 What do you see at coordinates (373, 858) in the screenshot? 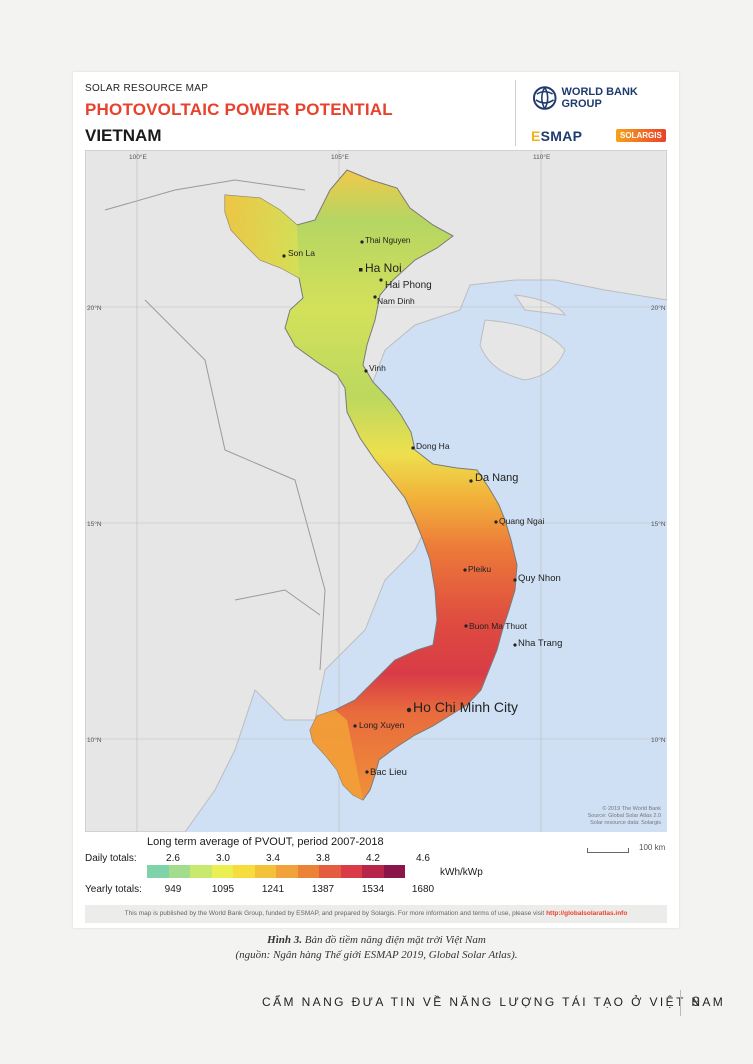
I see `daily-value: 4.2` at bounding box center [373, 858].